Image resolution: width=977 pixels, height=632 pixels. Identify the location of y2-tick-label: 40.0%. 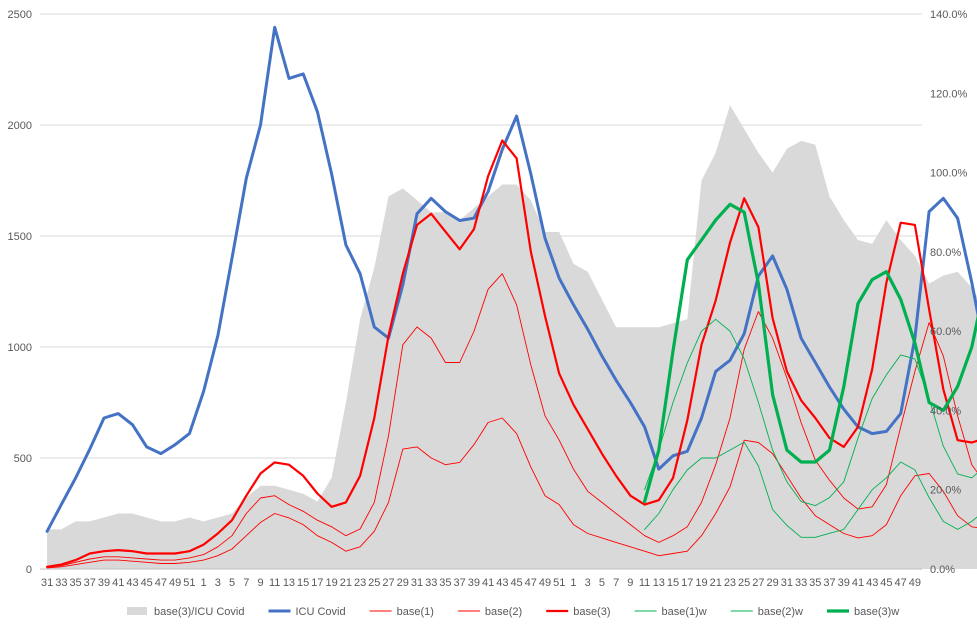
(945, 411).